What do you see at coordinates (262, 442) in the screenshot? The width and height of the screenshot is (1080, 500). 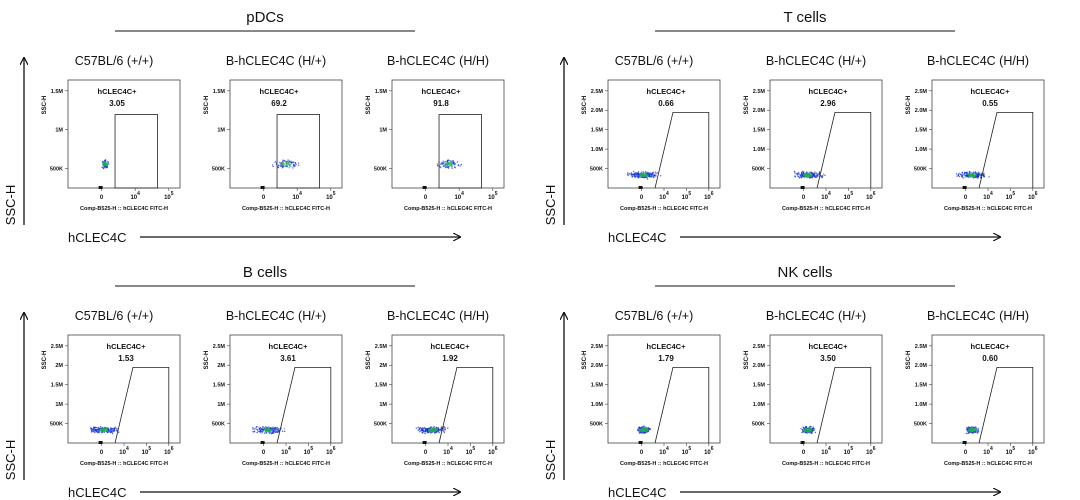 I see `zero-marker` at bounding box center [262, 442].